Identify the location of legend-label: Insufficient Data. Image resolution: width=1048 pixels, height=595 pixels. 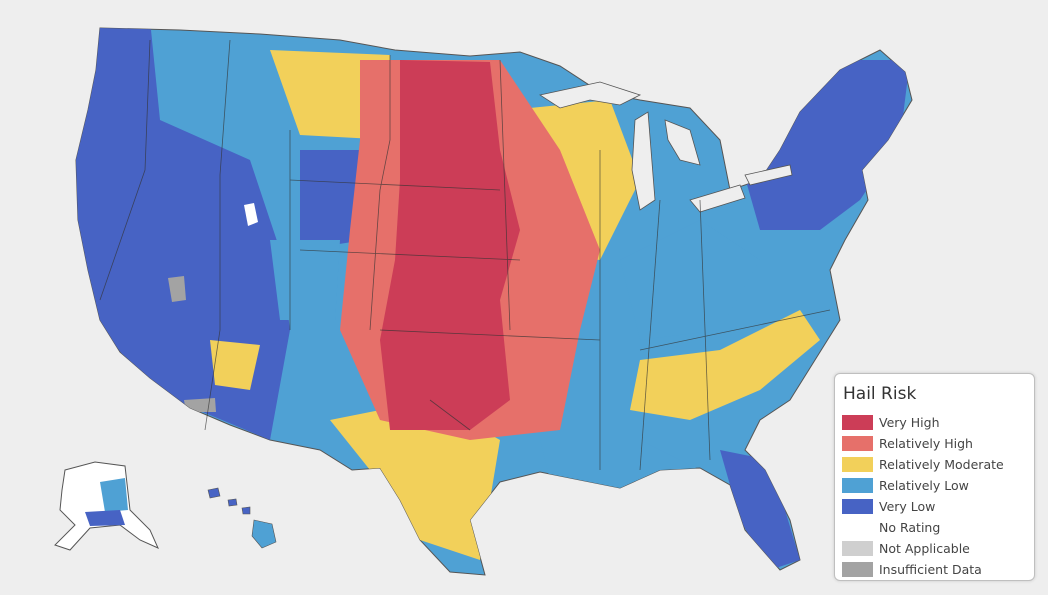
(930, 569).